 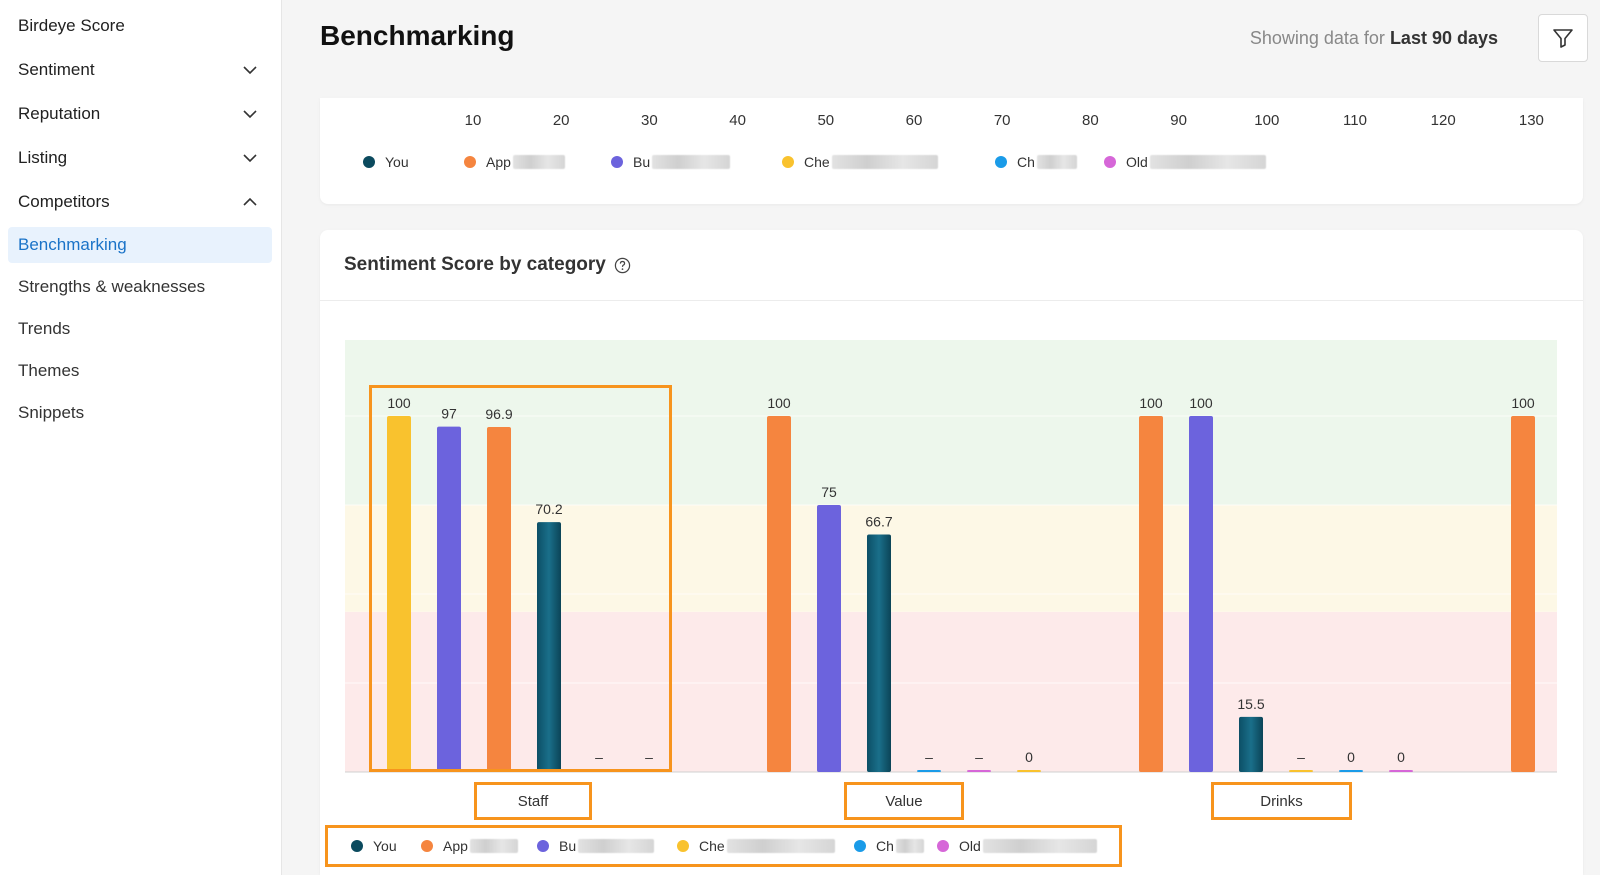 What do you see at coordinates (548, 509) in the screenshot?
I see `data-label: 70.2` at bounding box center [548, 509].